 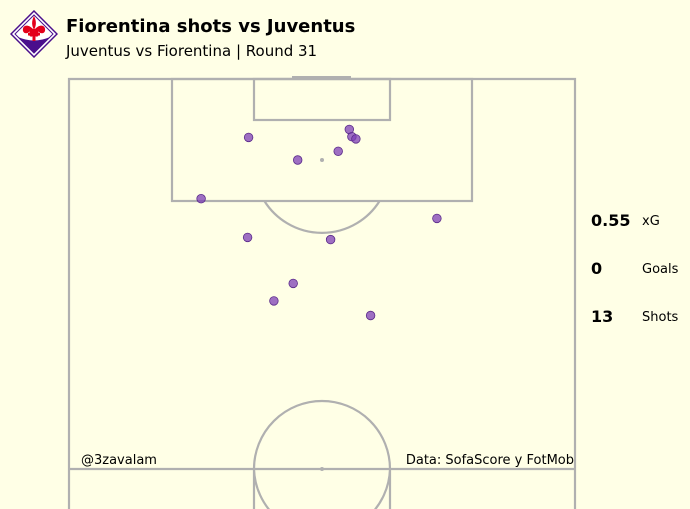 I want to click on data-source: Data: SofaScore y FotMob, so click(x=489, y=460).